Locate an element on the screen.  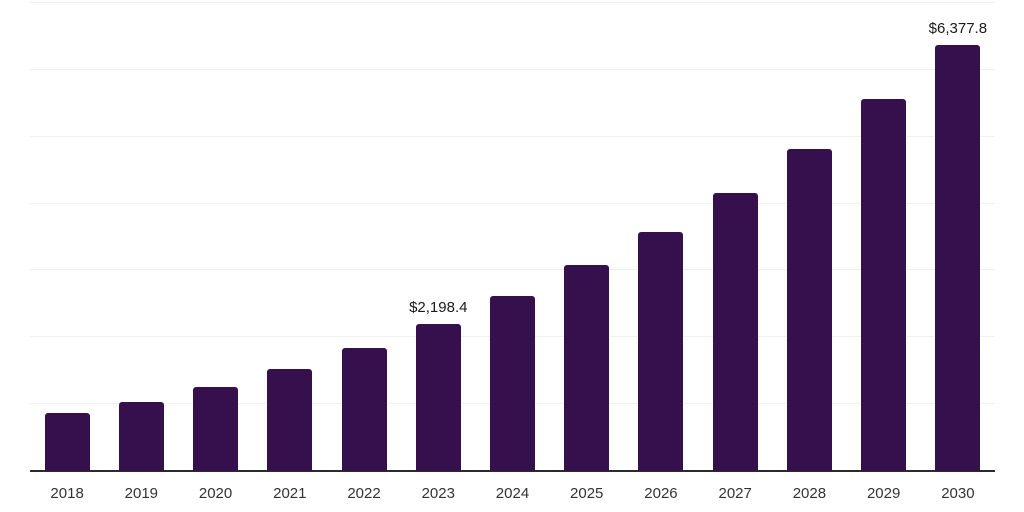
x-tick-label-2021: 2021 is located at coordinates (290, 493).